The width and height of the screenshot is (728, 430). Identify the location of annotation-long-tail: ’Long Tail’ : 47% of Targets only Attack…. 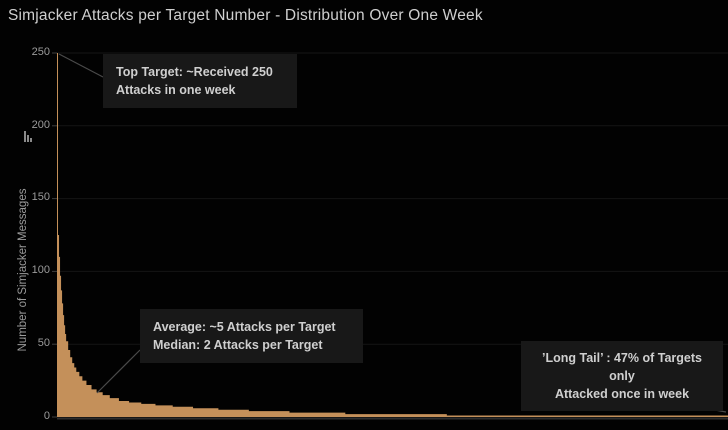
(622, 376).